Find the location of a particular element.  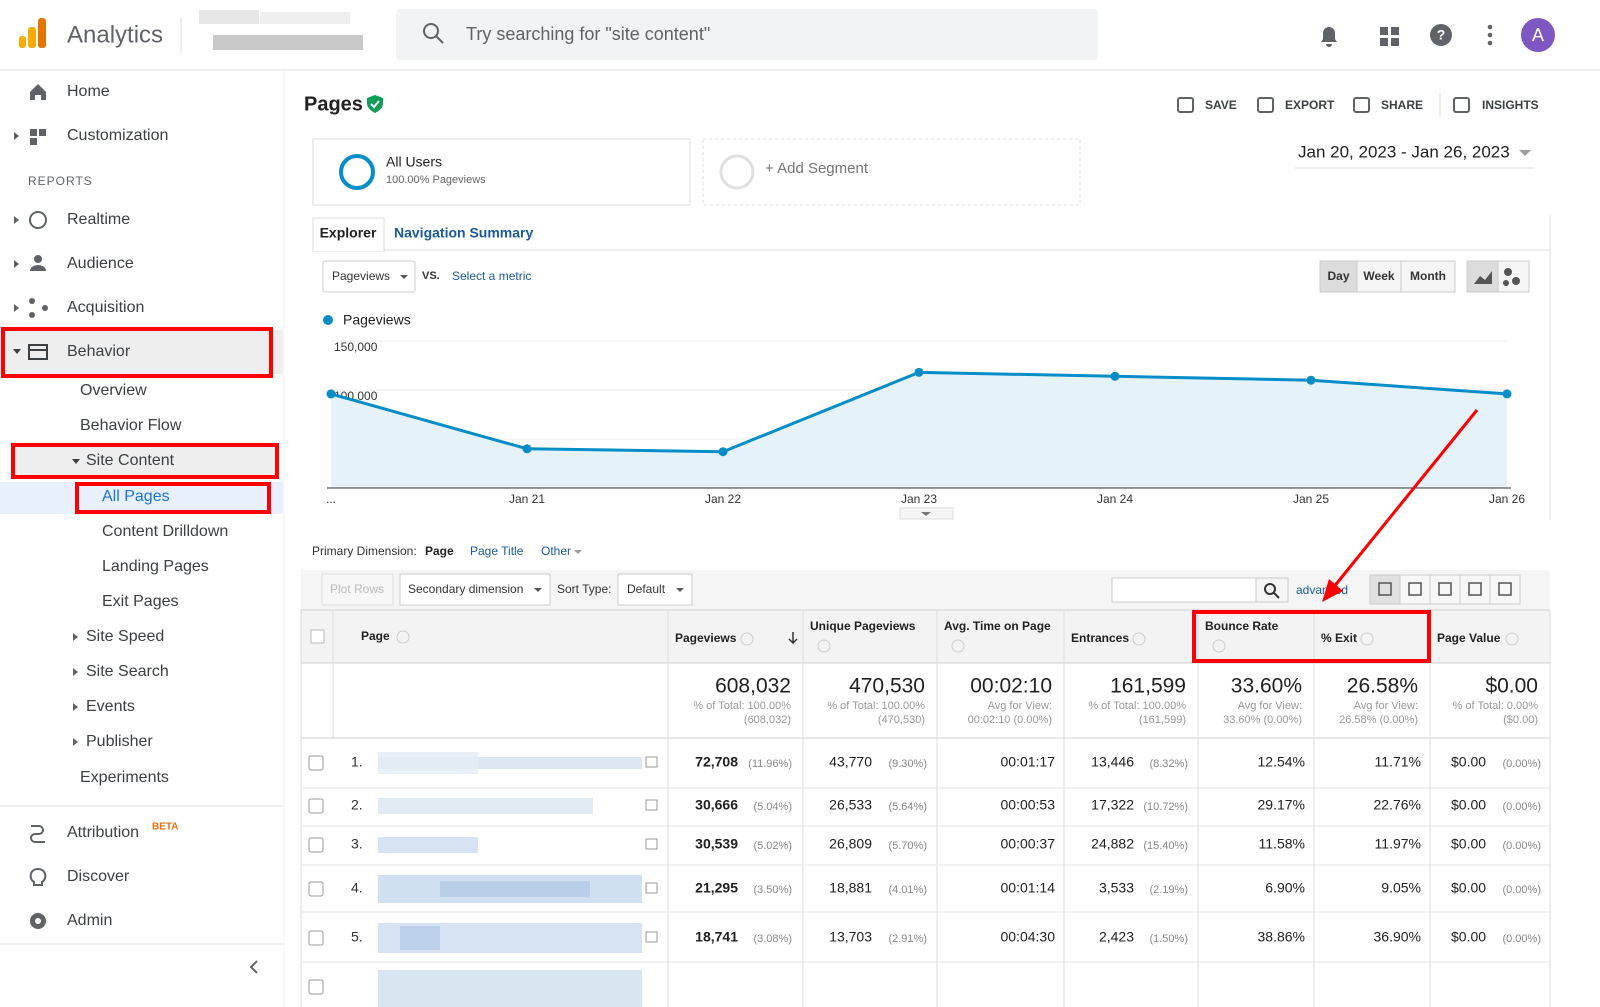

column-header: Unique Pageviews is located at coordinates (863, 626).